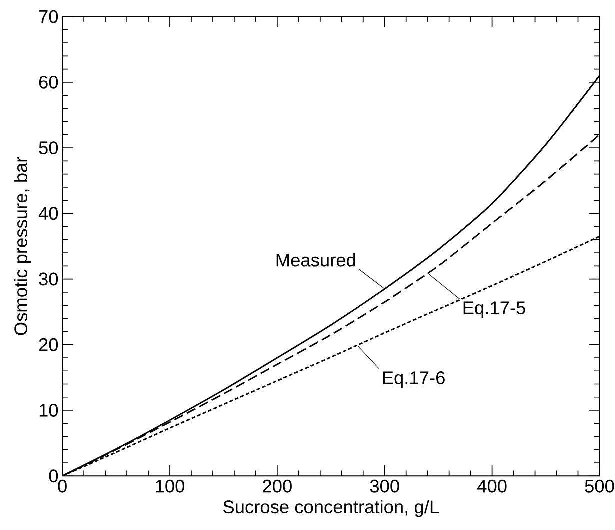 Image resolution: width=615 pixels, height=530 pixels. What do you see at coordinates (62, 487) in the screenshot?
I see `x-tick-label: 0` at bounding box center [62, 487].